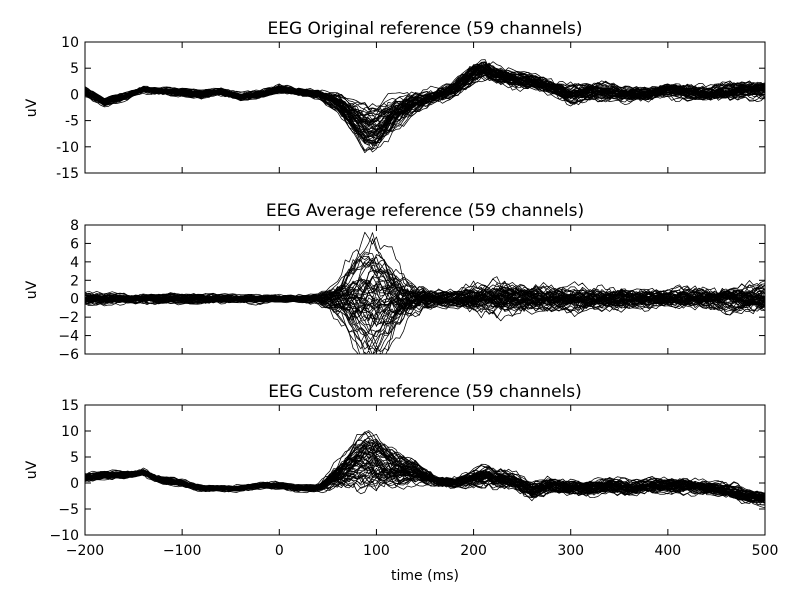  What do you see at coordinates (376, 551) in the screenshot?
I see `x-tick-label: 100` at bounding box center [376, 551].